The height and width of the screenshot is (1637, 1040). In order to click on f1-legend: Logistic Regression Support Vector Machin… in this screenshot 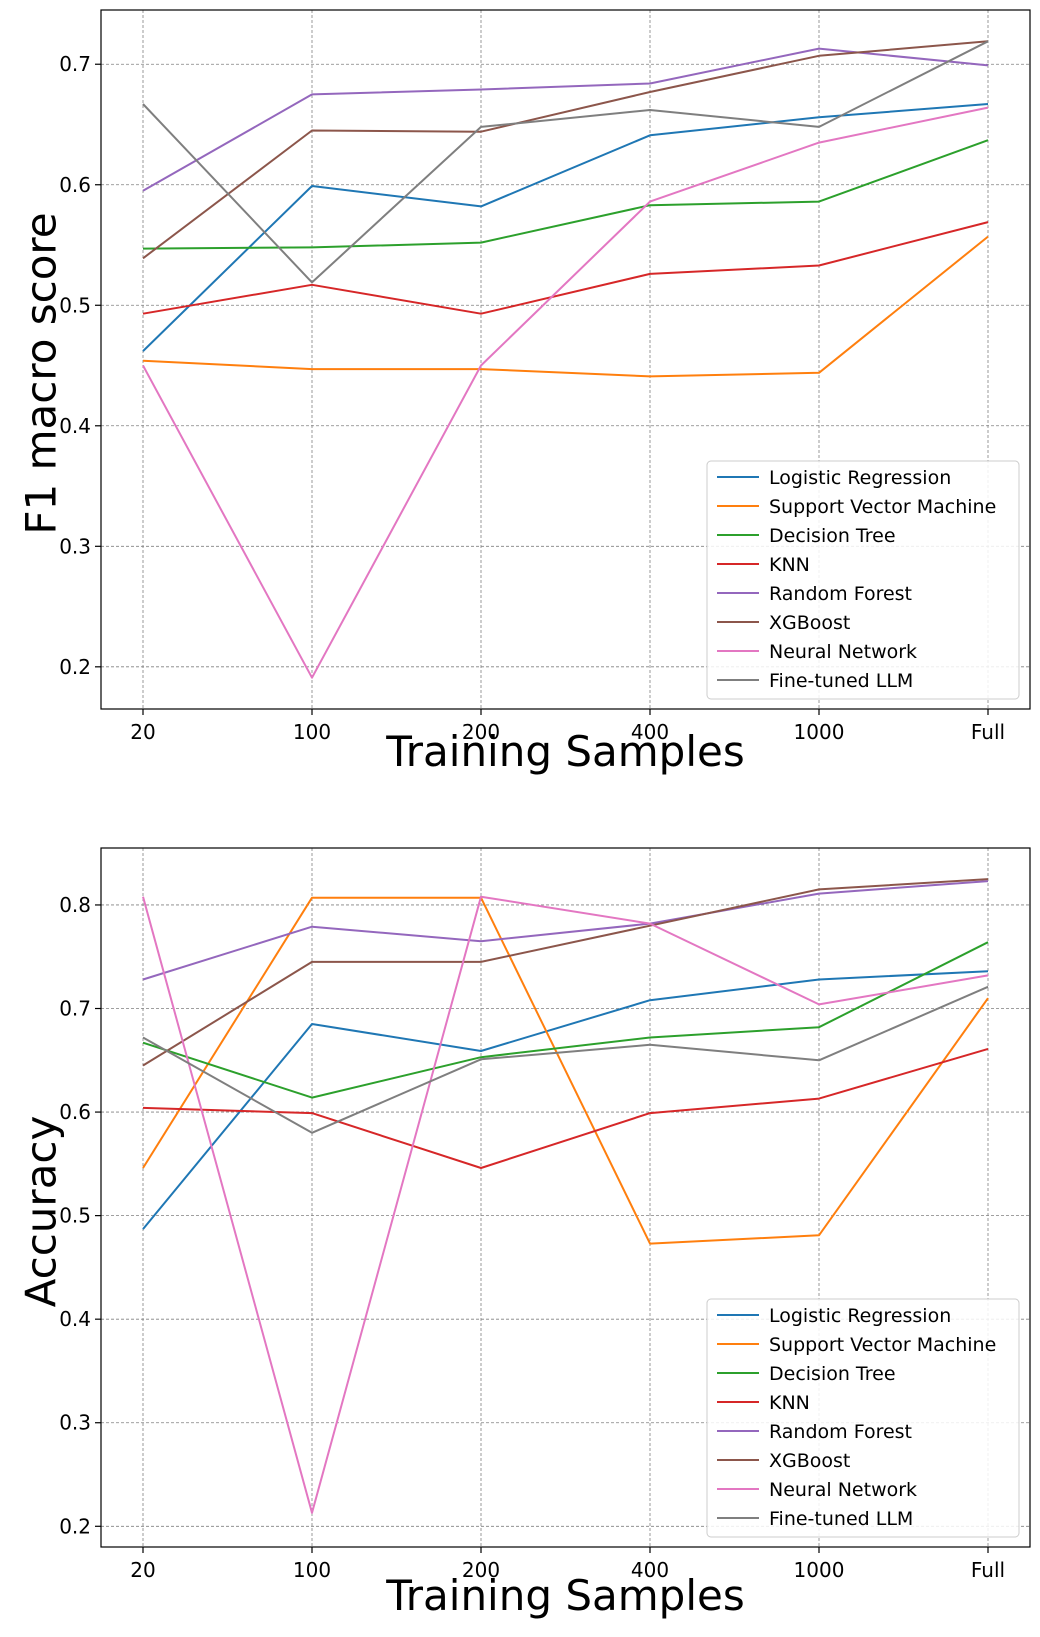, I will do `click(863, 580)`.